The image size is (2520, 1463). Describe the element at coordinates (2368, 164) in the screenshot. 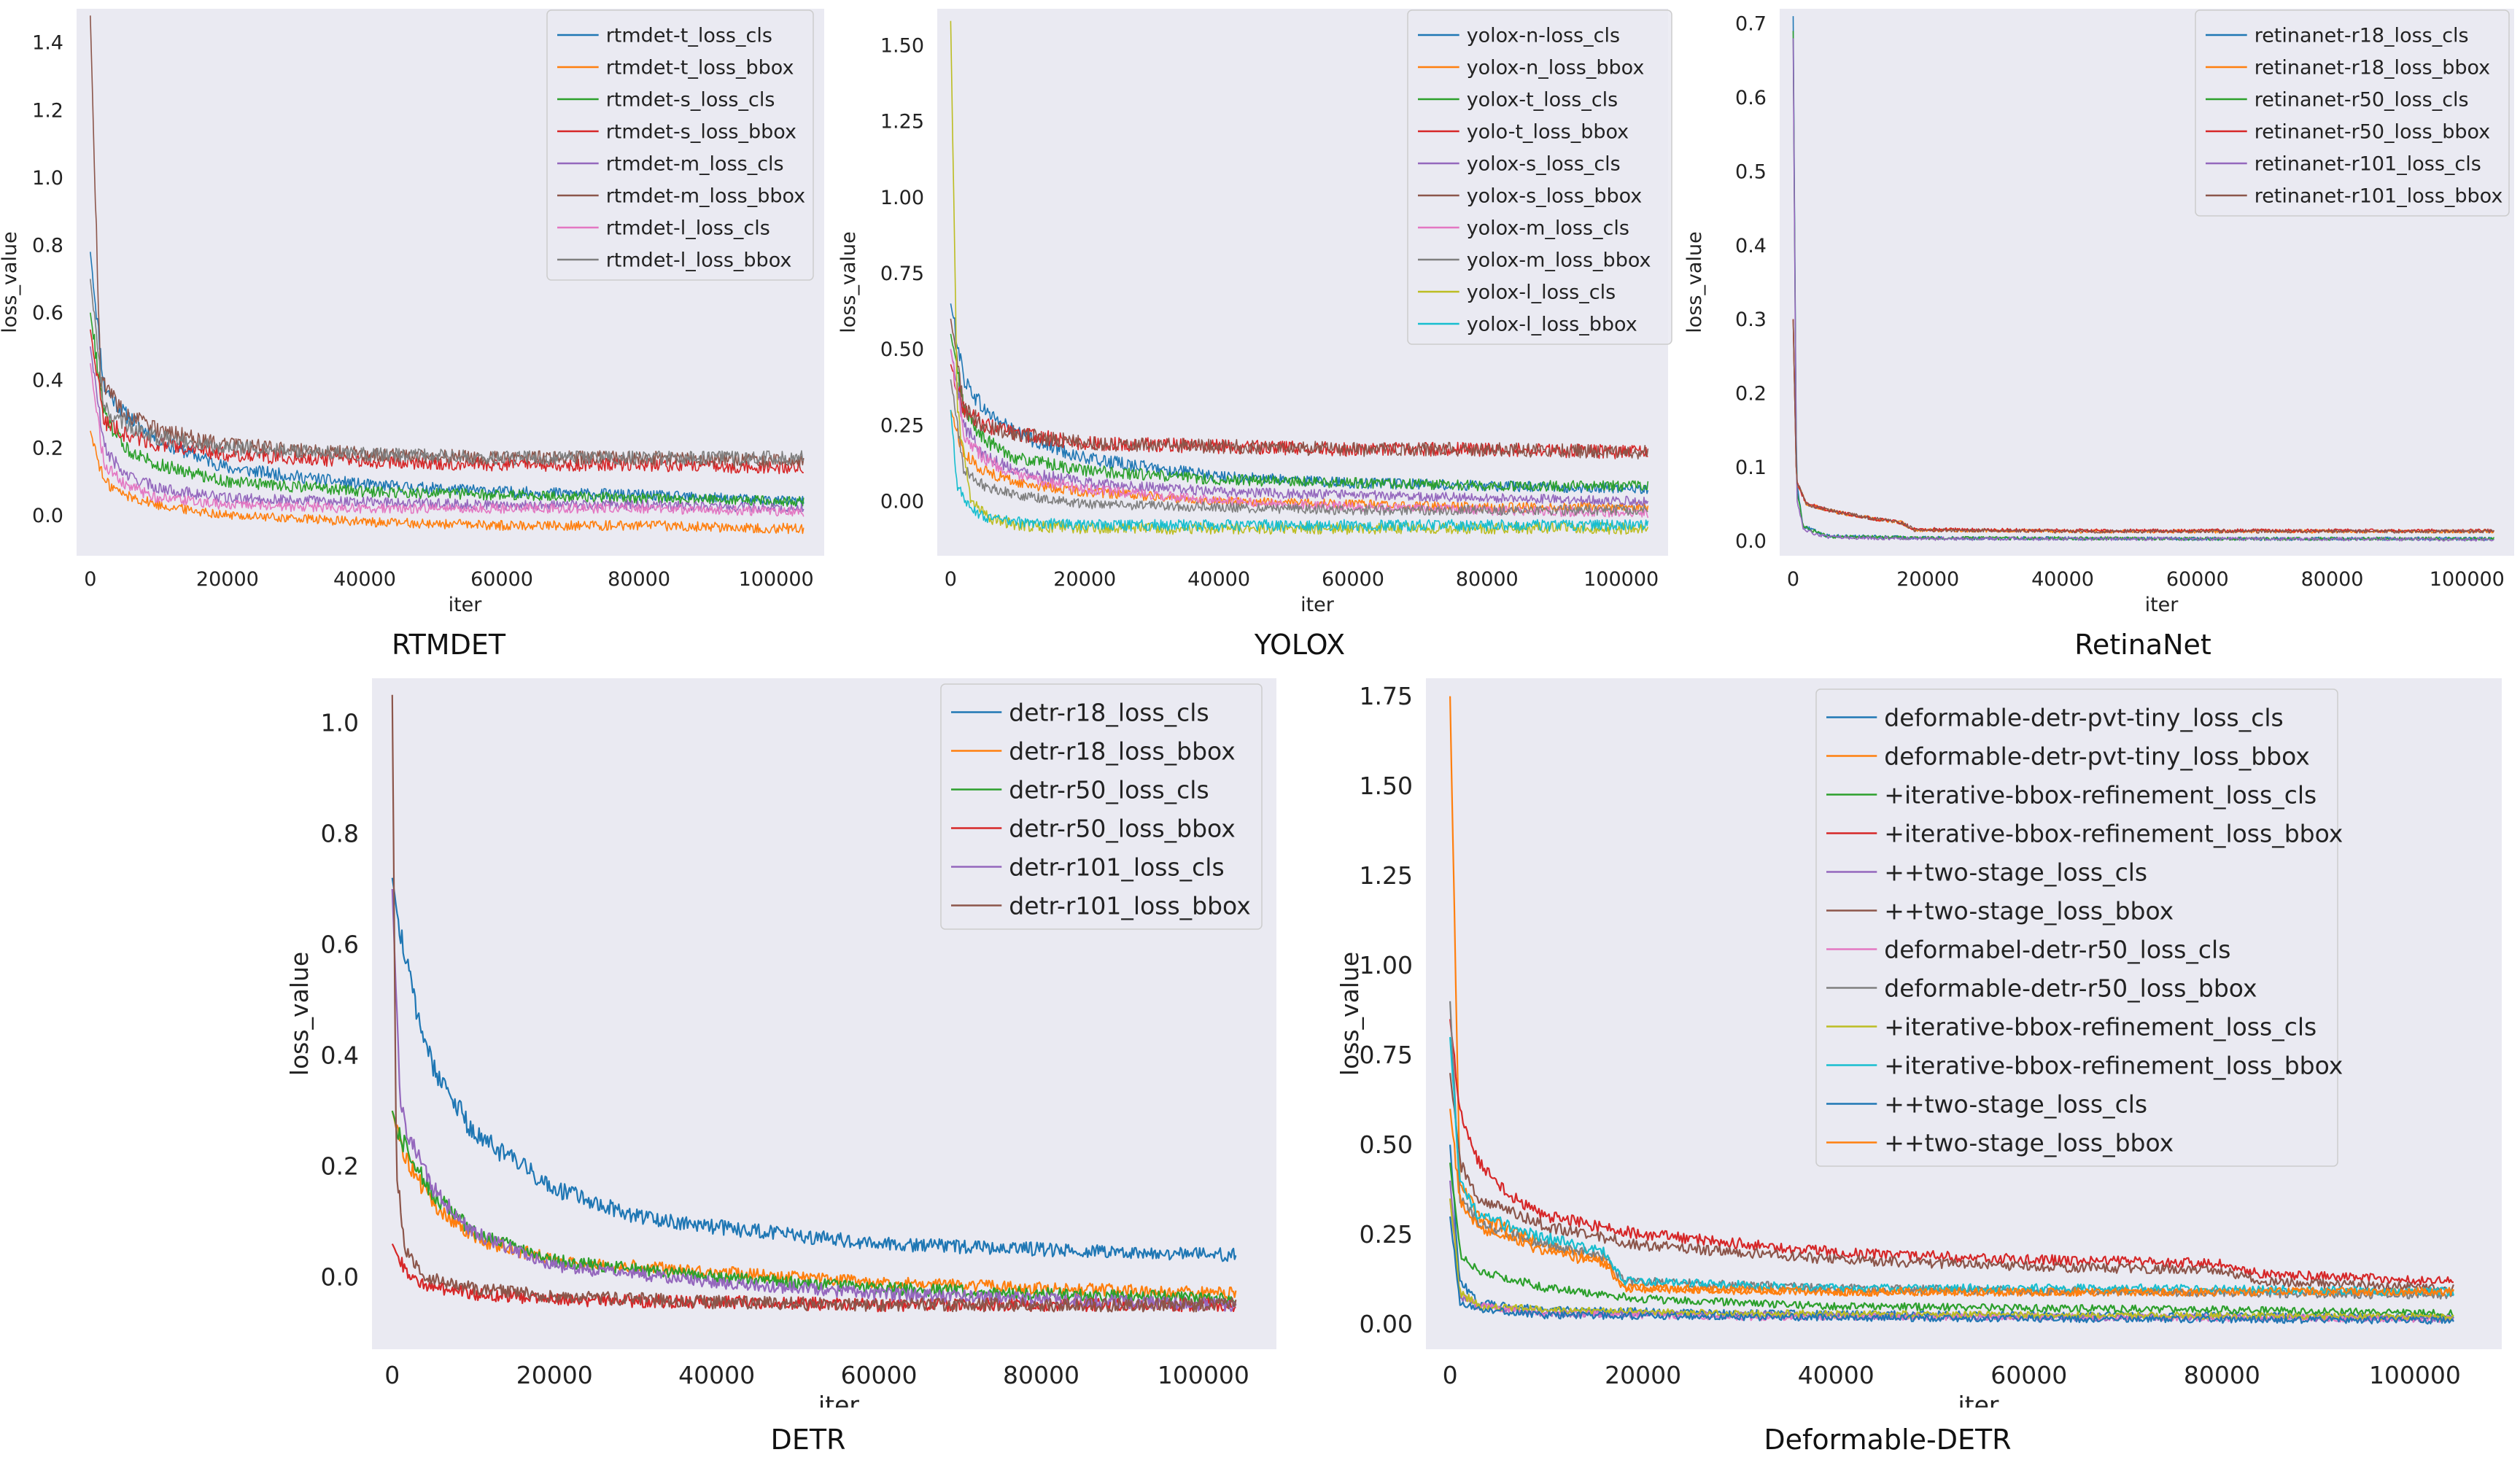

I see `legend-label: retinanet-r101_loss_cls` at that location.